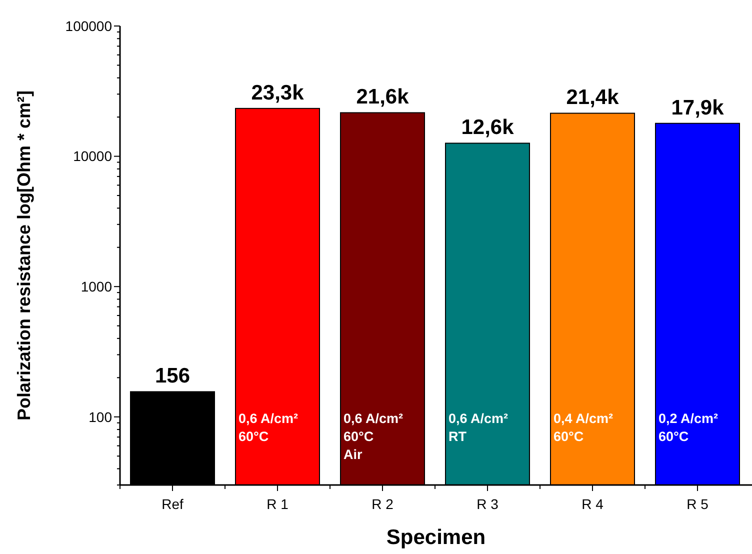  What do you see at coordinates (24, 255) in the screenshot?
I see `y-axis-title: Polarization resistance log[Ohm * cm²]` at bounding box center [24, 255].